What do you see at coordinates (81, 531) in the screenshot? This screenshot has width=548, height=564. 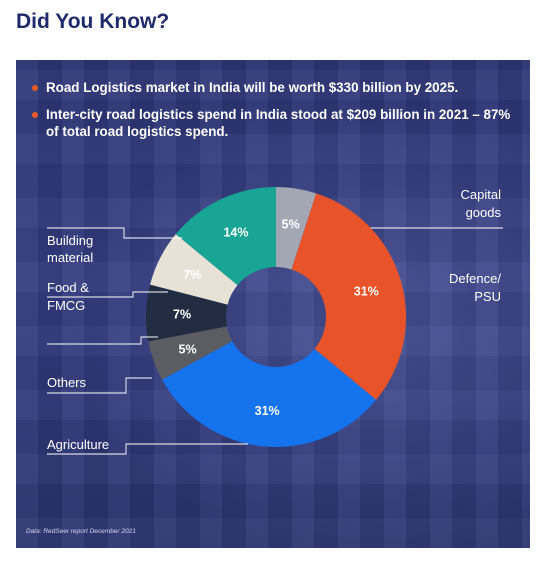 I see `data-source-note: Data: RedSeer report December 2021` at bounding box center [81, 531].